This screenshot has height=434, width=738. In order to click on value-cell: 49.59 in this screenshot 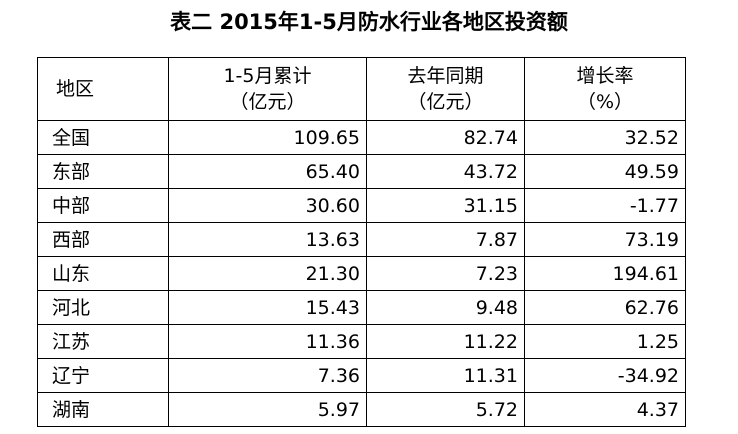, I will do `click(605, 171)`.